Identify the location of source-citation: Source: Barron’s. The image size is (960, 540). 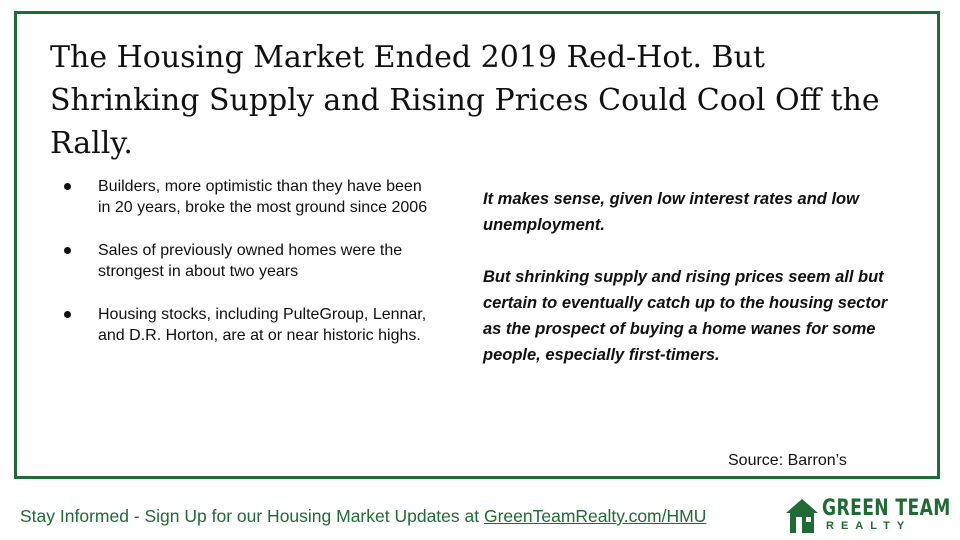
(787, 460).